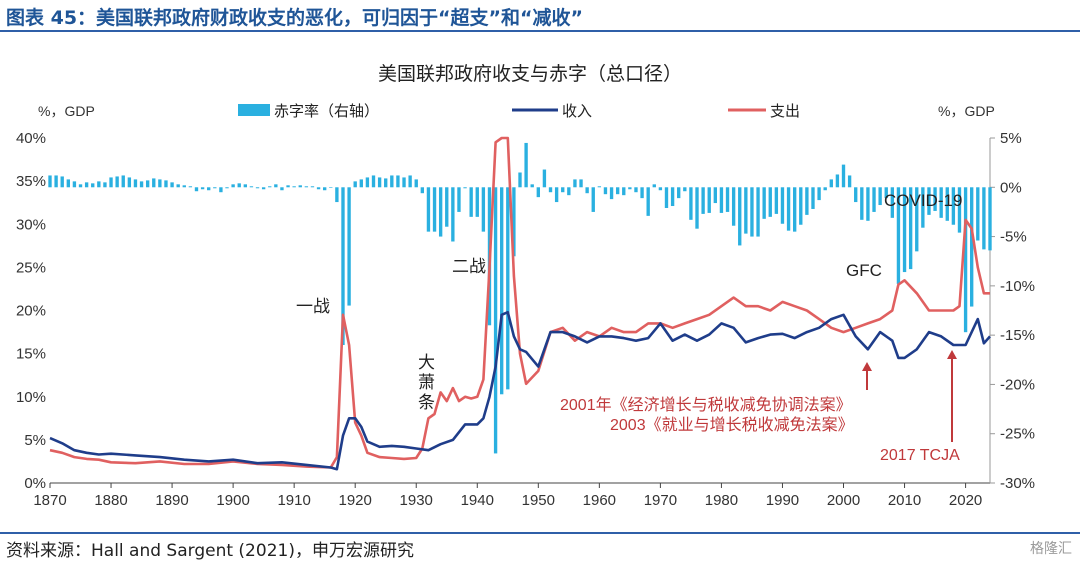  What do you see at coordinates (1011, 187) in the screenshot?
I see `right-tick-label: 0%` at bounding box center [1011, 187].